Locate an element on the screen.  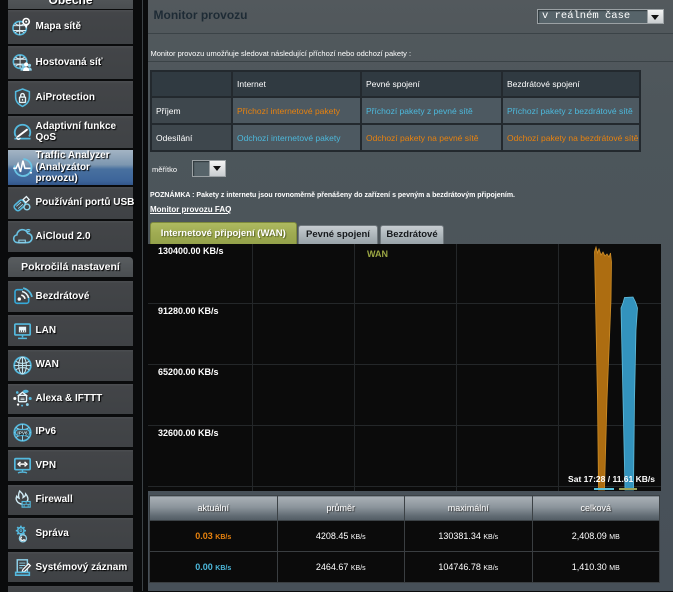
svg-text: IPV6 is located at coordinates (22, 432).